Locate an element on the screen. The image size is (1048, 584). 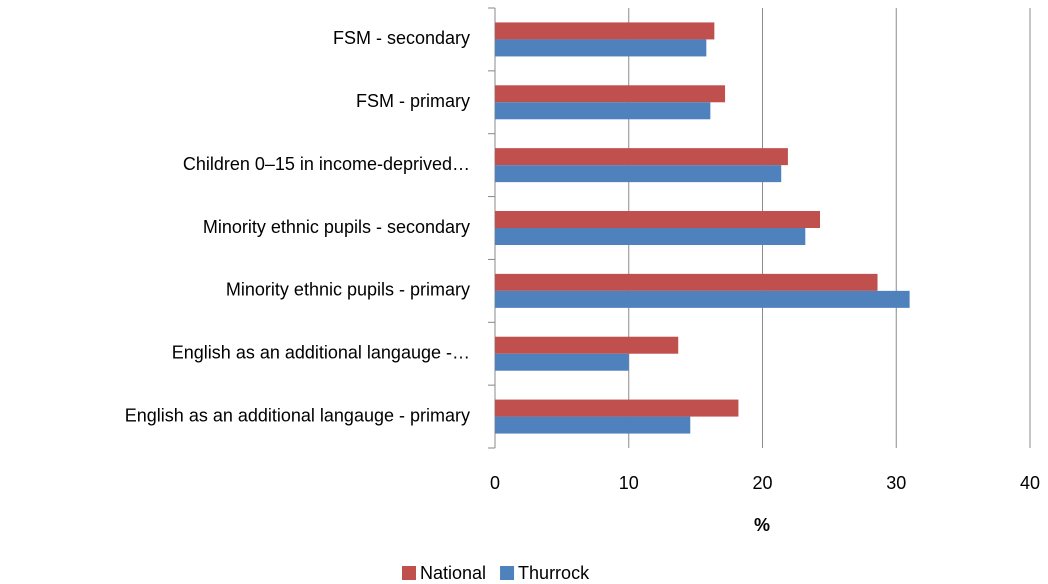
x-tick-label: 20 is located at coordinates (762, 483).